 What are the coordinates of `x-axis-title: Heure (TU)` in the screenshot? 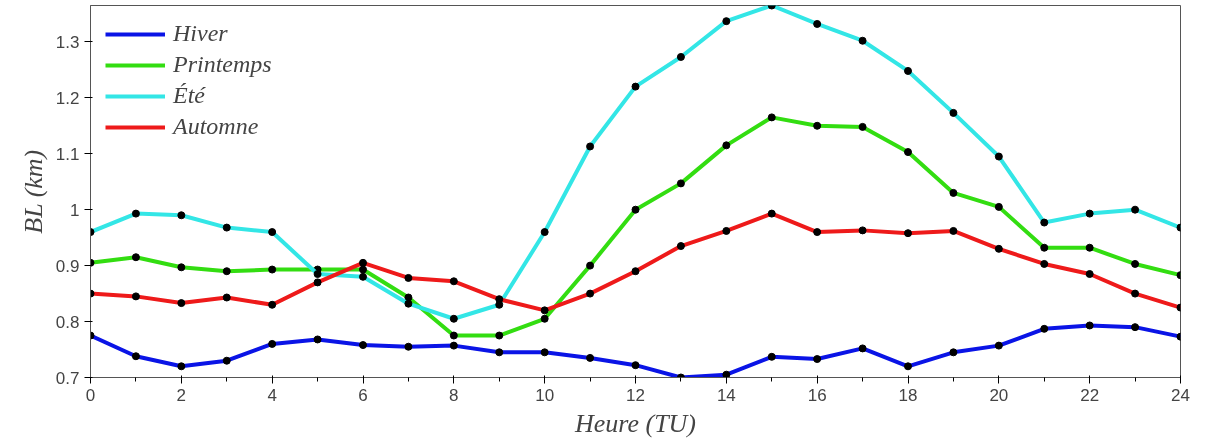 It's located at (635, 423).